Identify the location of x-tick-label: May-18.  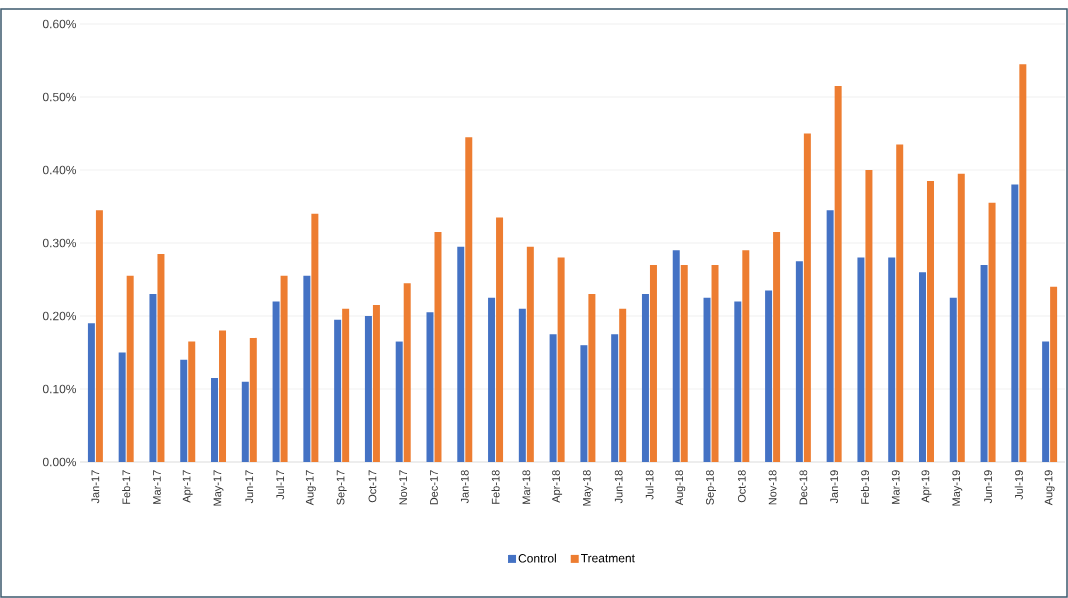
(587, 488).